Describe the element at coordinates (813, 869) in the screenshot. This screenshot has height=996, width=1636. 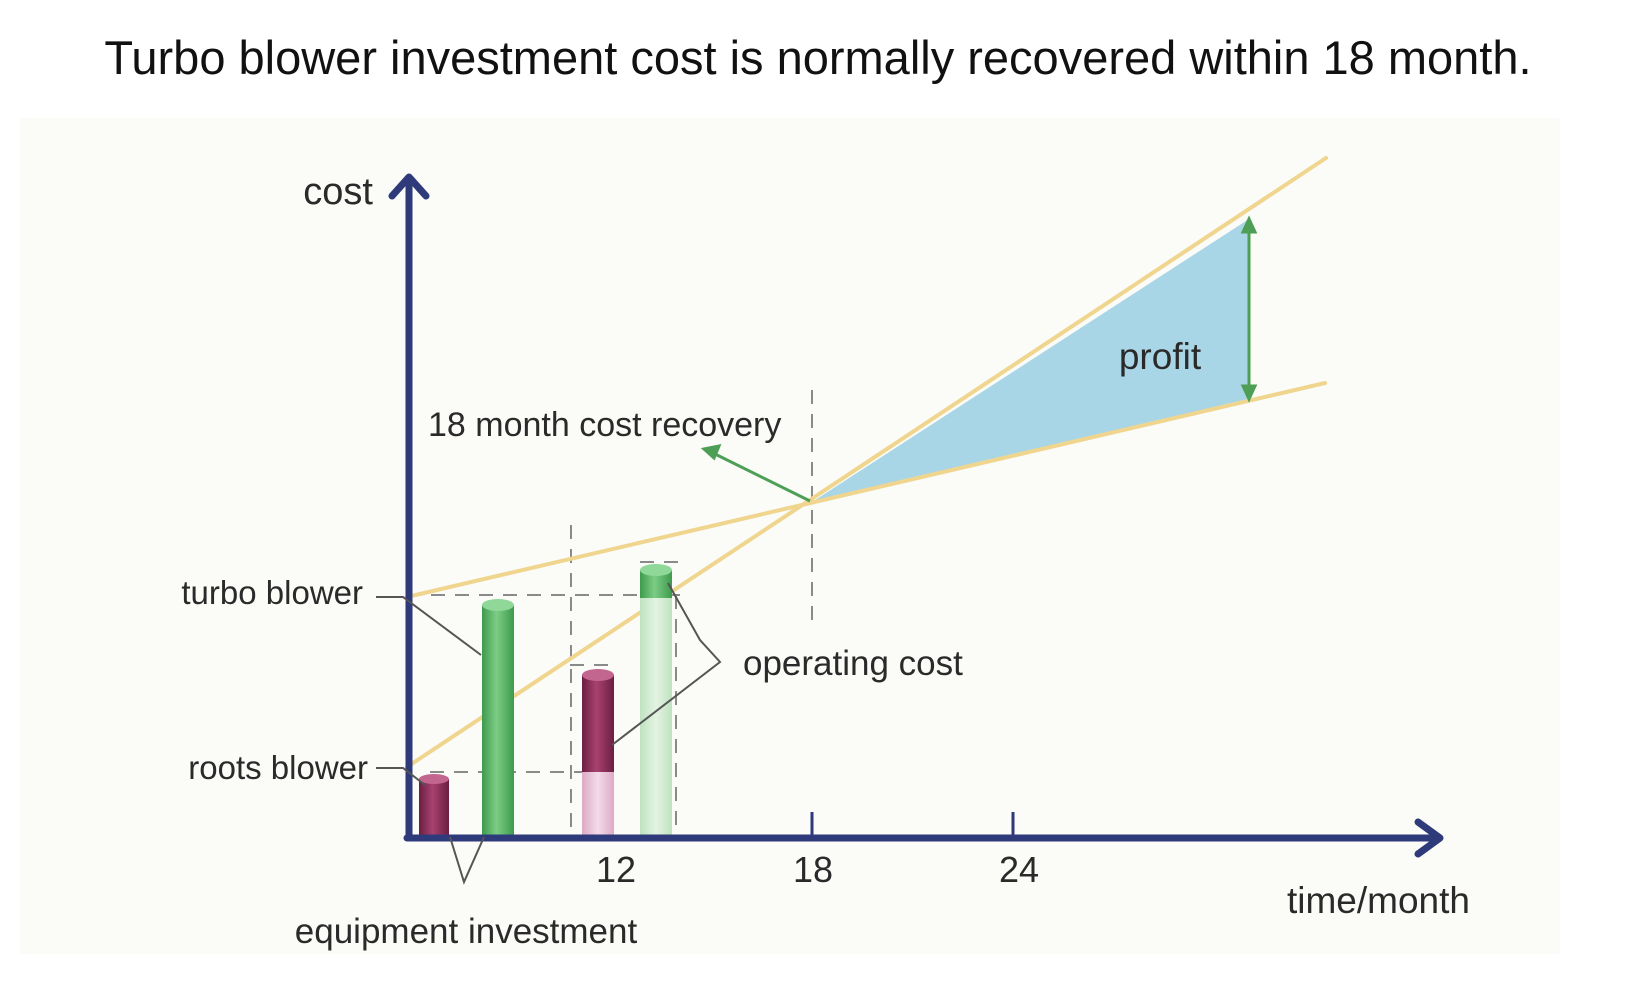
I see `x-tick-label-18: 18` at that location.